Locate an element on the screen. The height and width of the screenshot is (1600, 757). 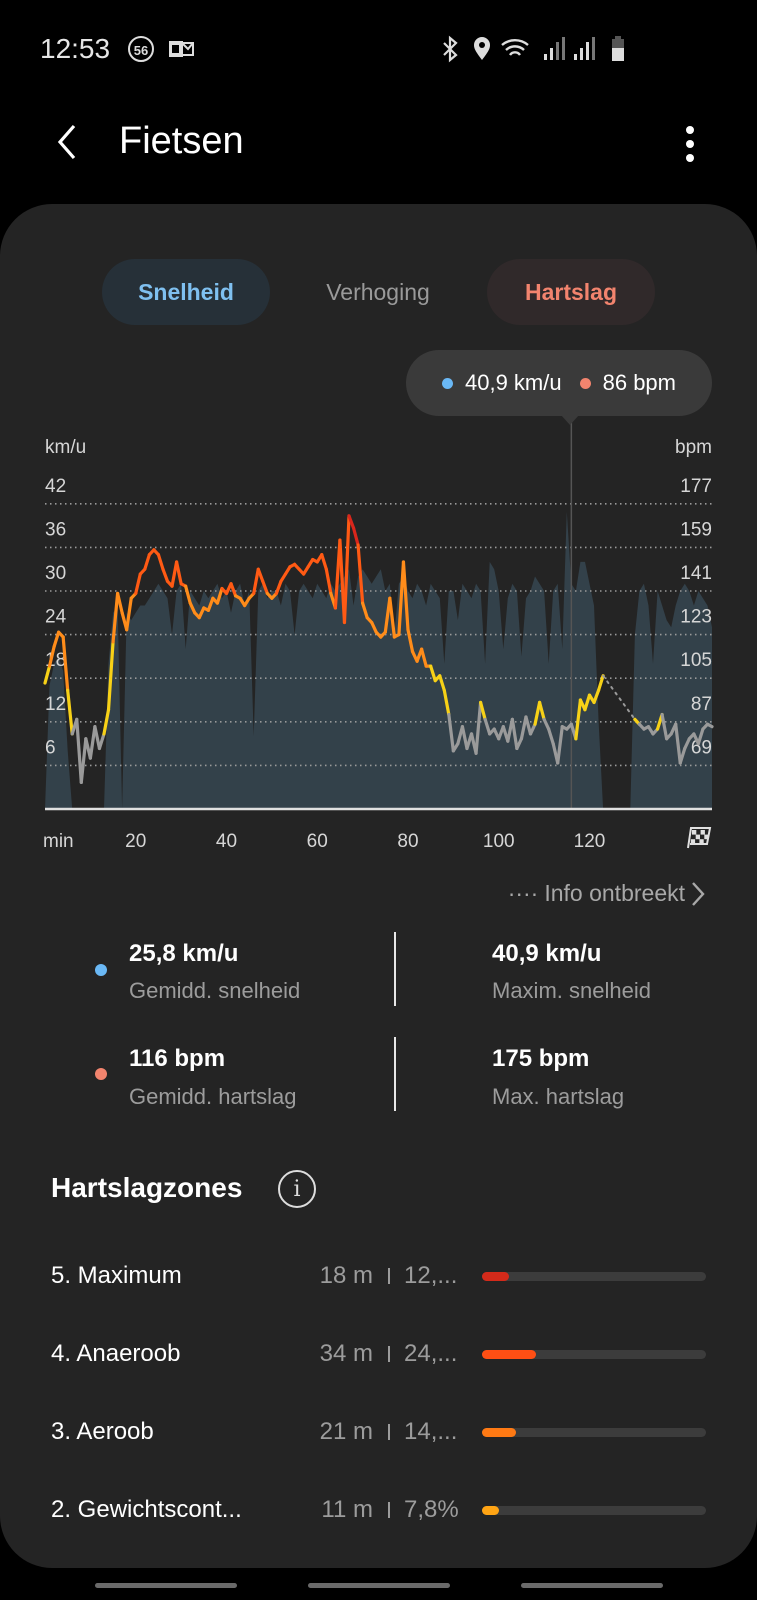
avg-speed-label: Gemidd. snelheid is located at coordinates (215, 990).